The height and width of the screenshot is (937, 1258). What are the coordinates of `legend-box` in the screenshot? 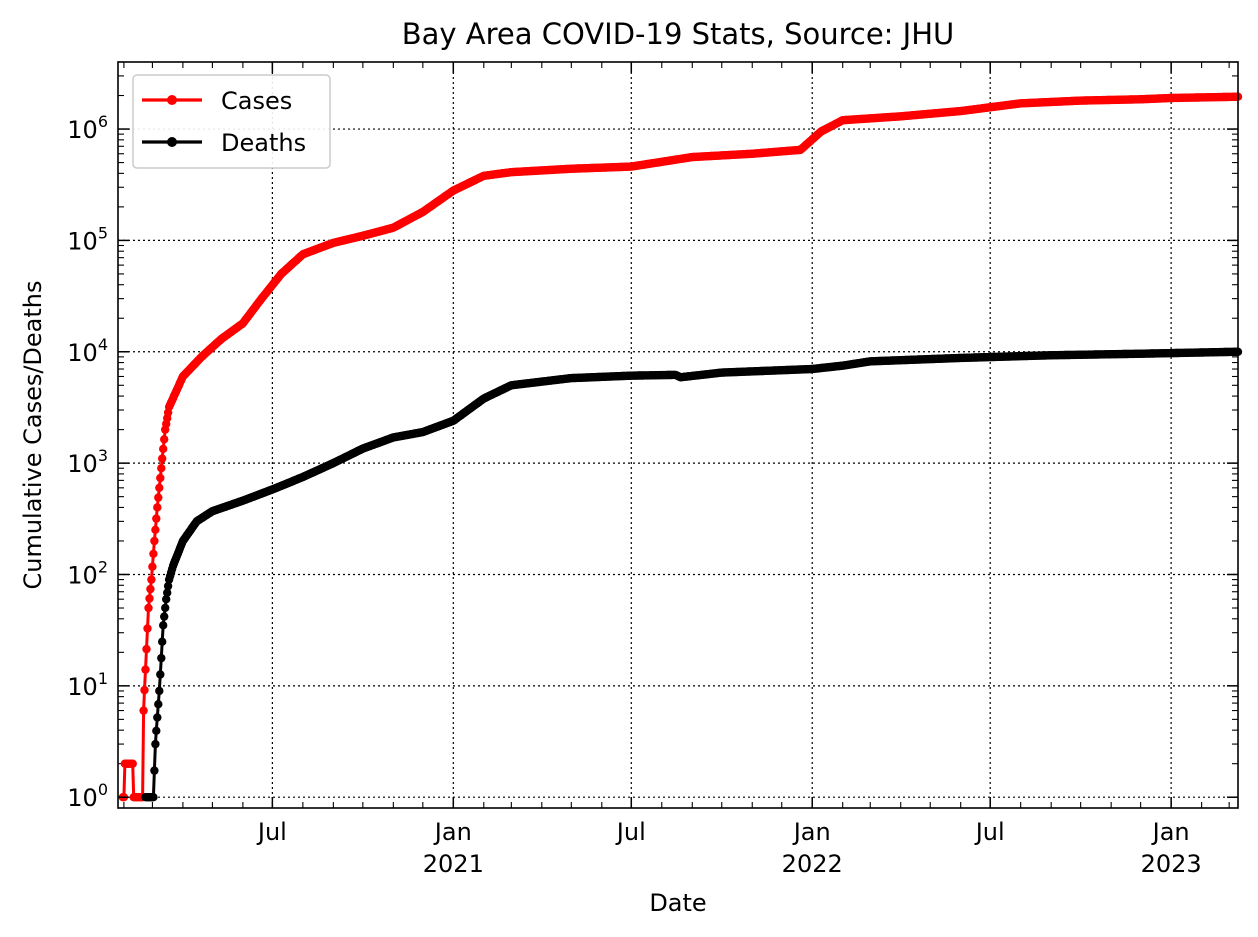 It's located at (231, 121).